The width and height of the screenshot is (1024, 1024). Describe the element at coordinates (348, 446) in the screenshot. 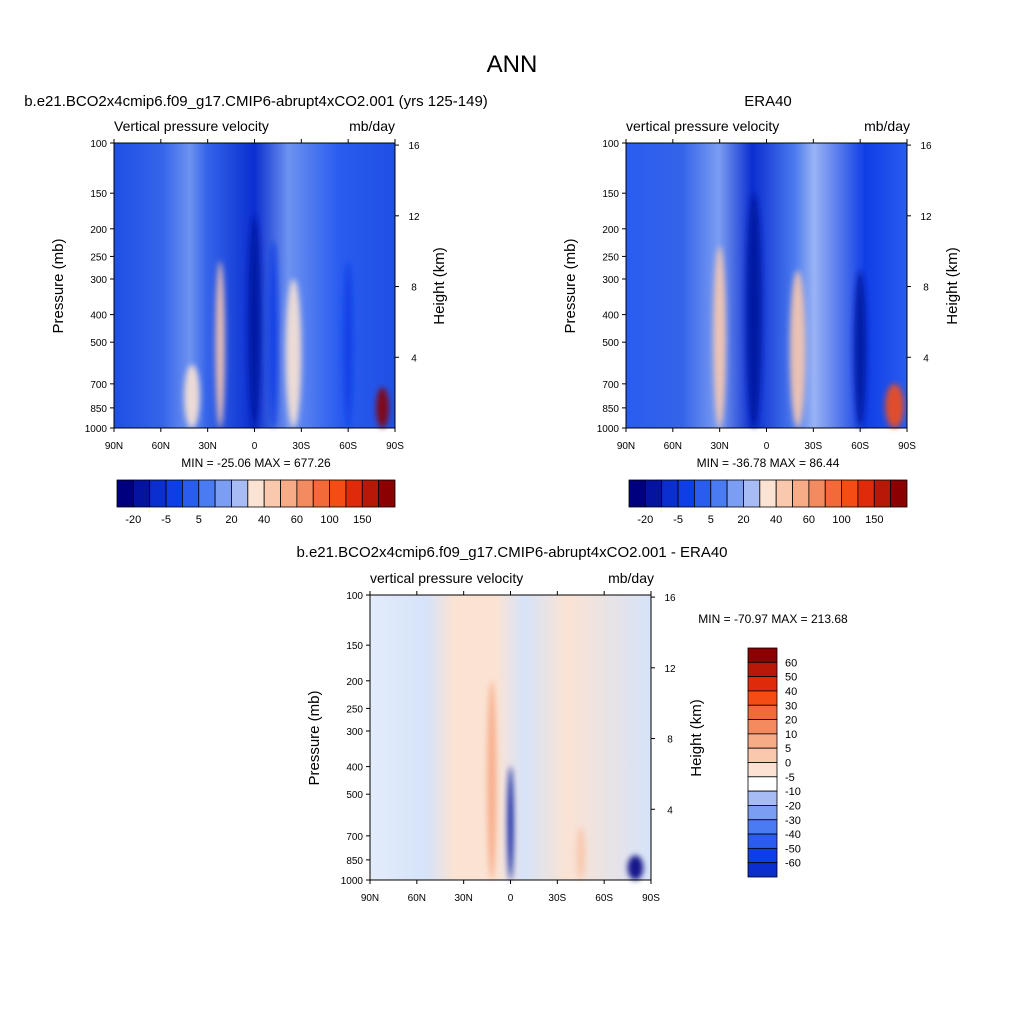

I see `x-tick-label: 60S` at that location.